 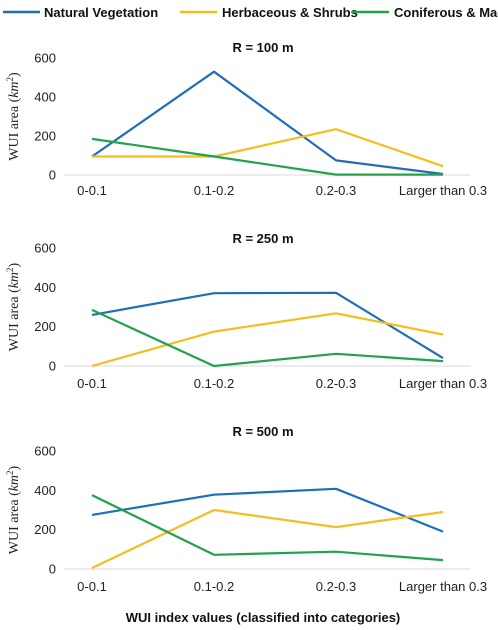 What do you see at coordinates (446, 12) in the screenshot?
I see `legend-label: Coniferous & Maquis` at bounding box center [446, 12].